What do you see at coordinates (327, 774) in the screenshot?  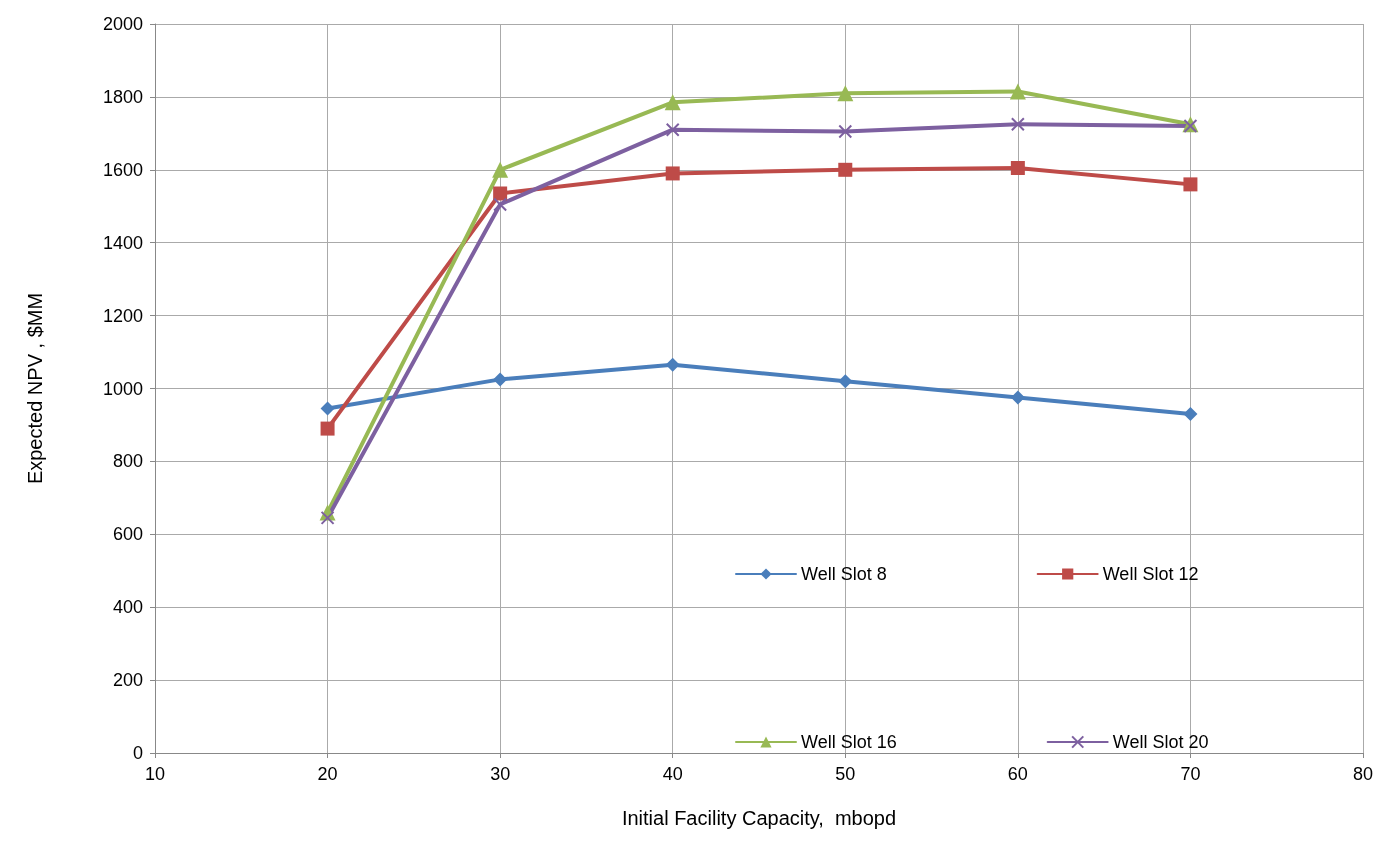 I see `x-tick-label: 20` at bounding box center [327, 774].